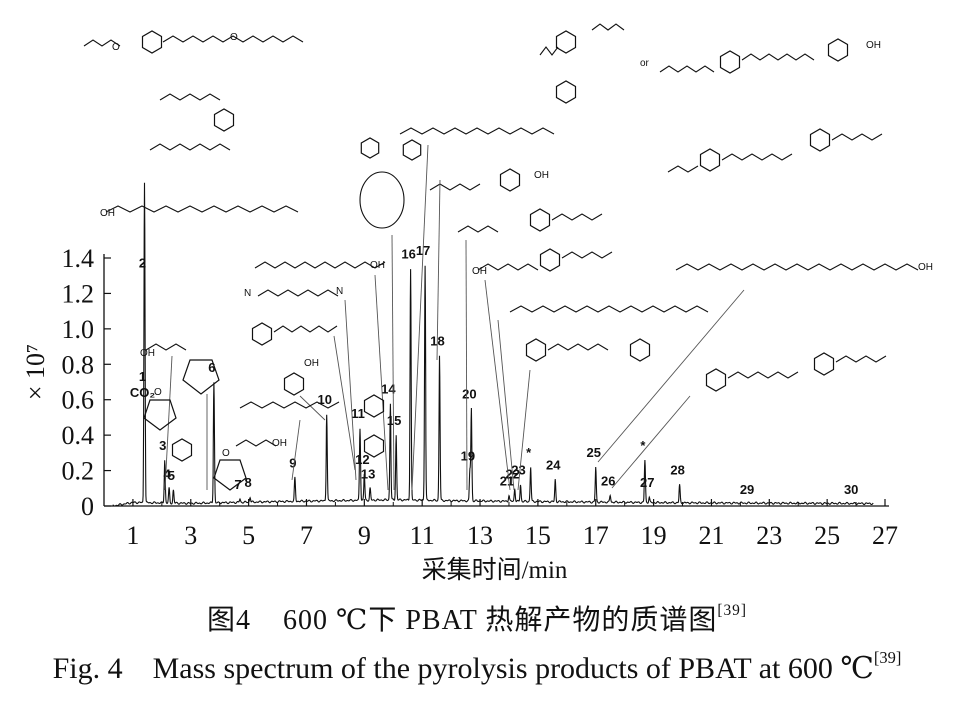  What do you see at coordinates (190, 147) in the screenshot?
I see `structure-27-chain-bottom` at bounding box center [190, 147].